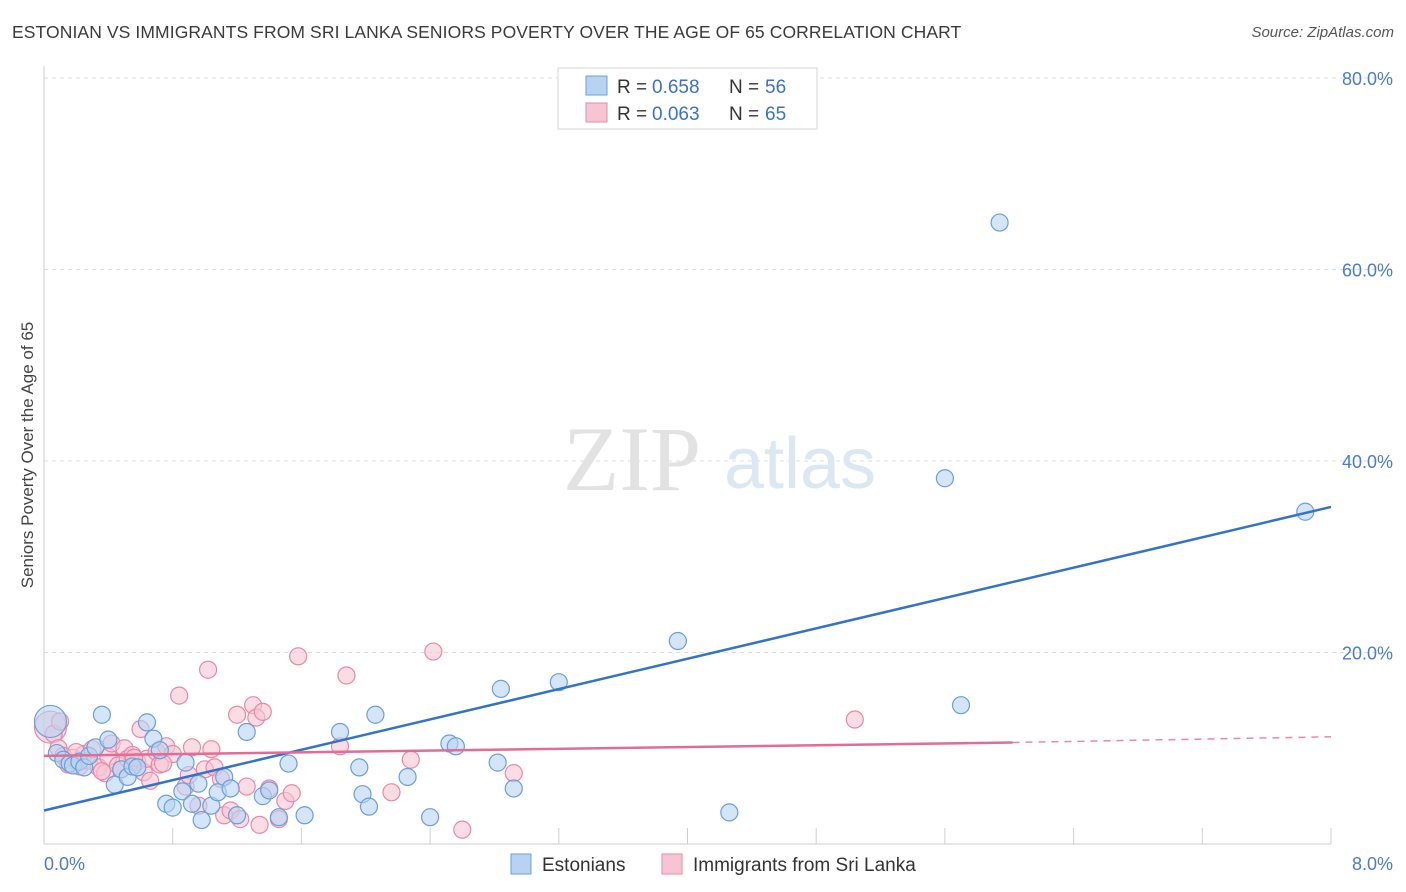 This screenshot has width=1406, height=892. What do you see at coordinates (583, 865) in the screenshot?
I see `bottom-legend-label-estonians: Estonians` at bounding box center [583, 865].